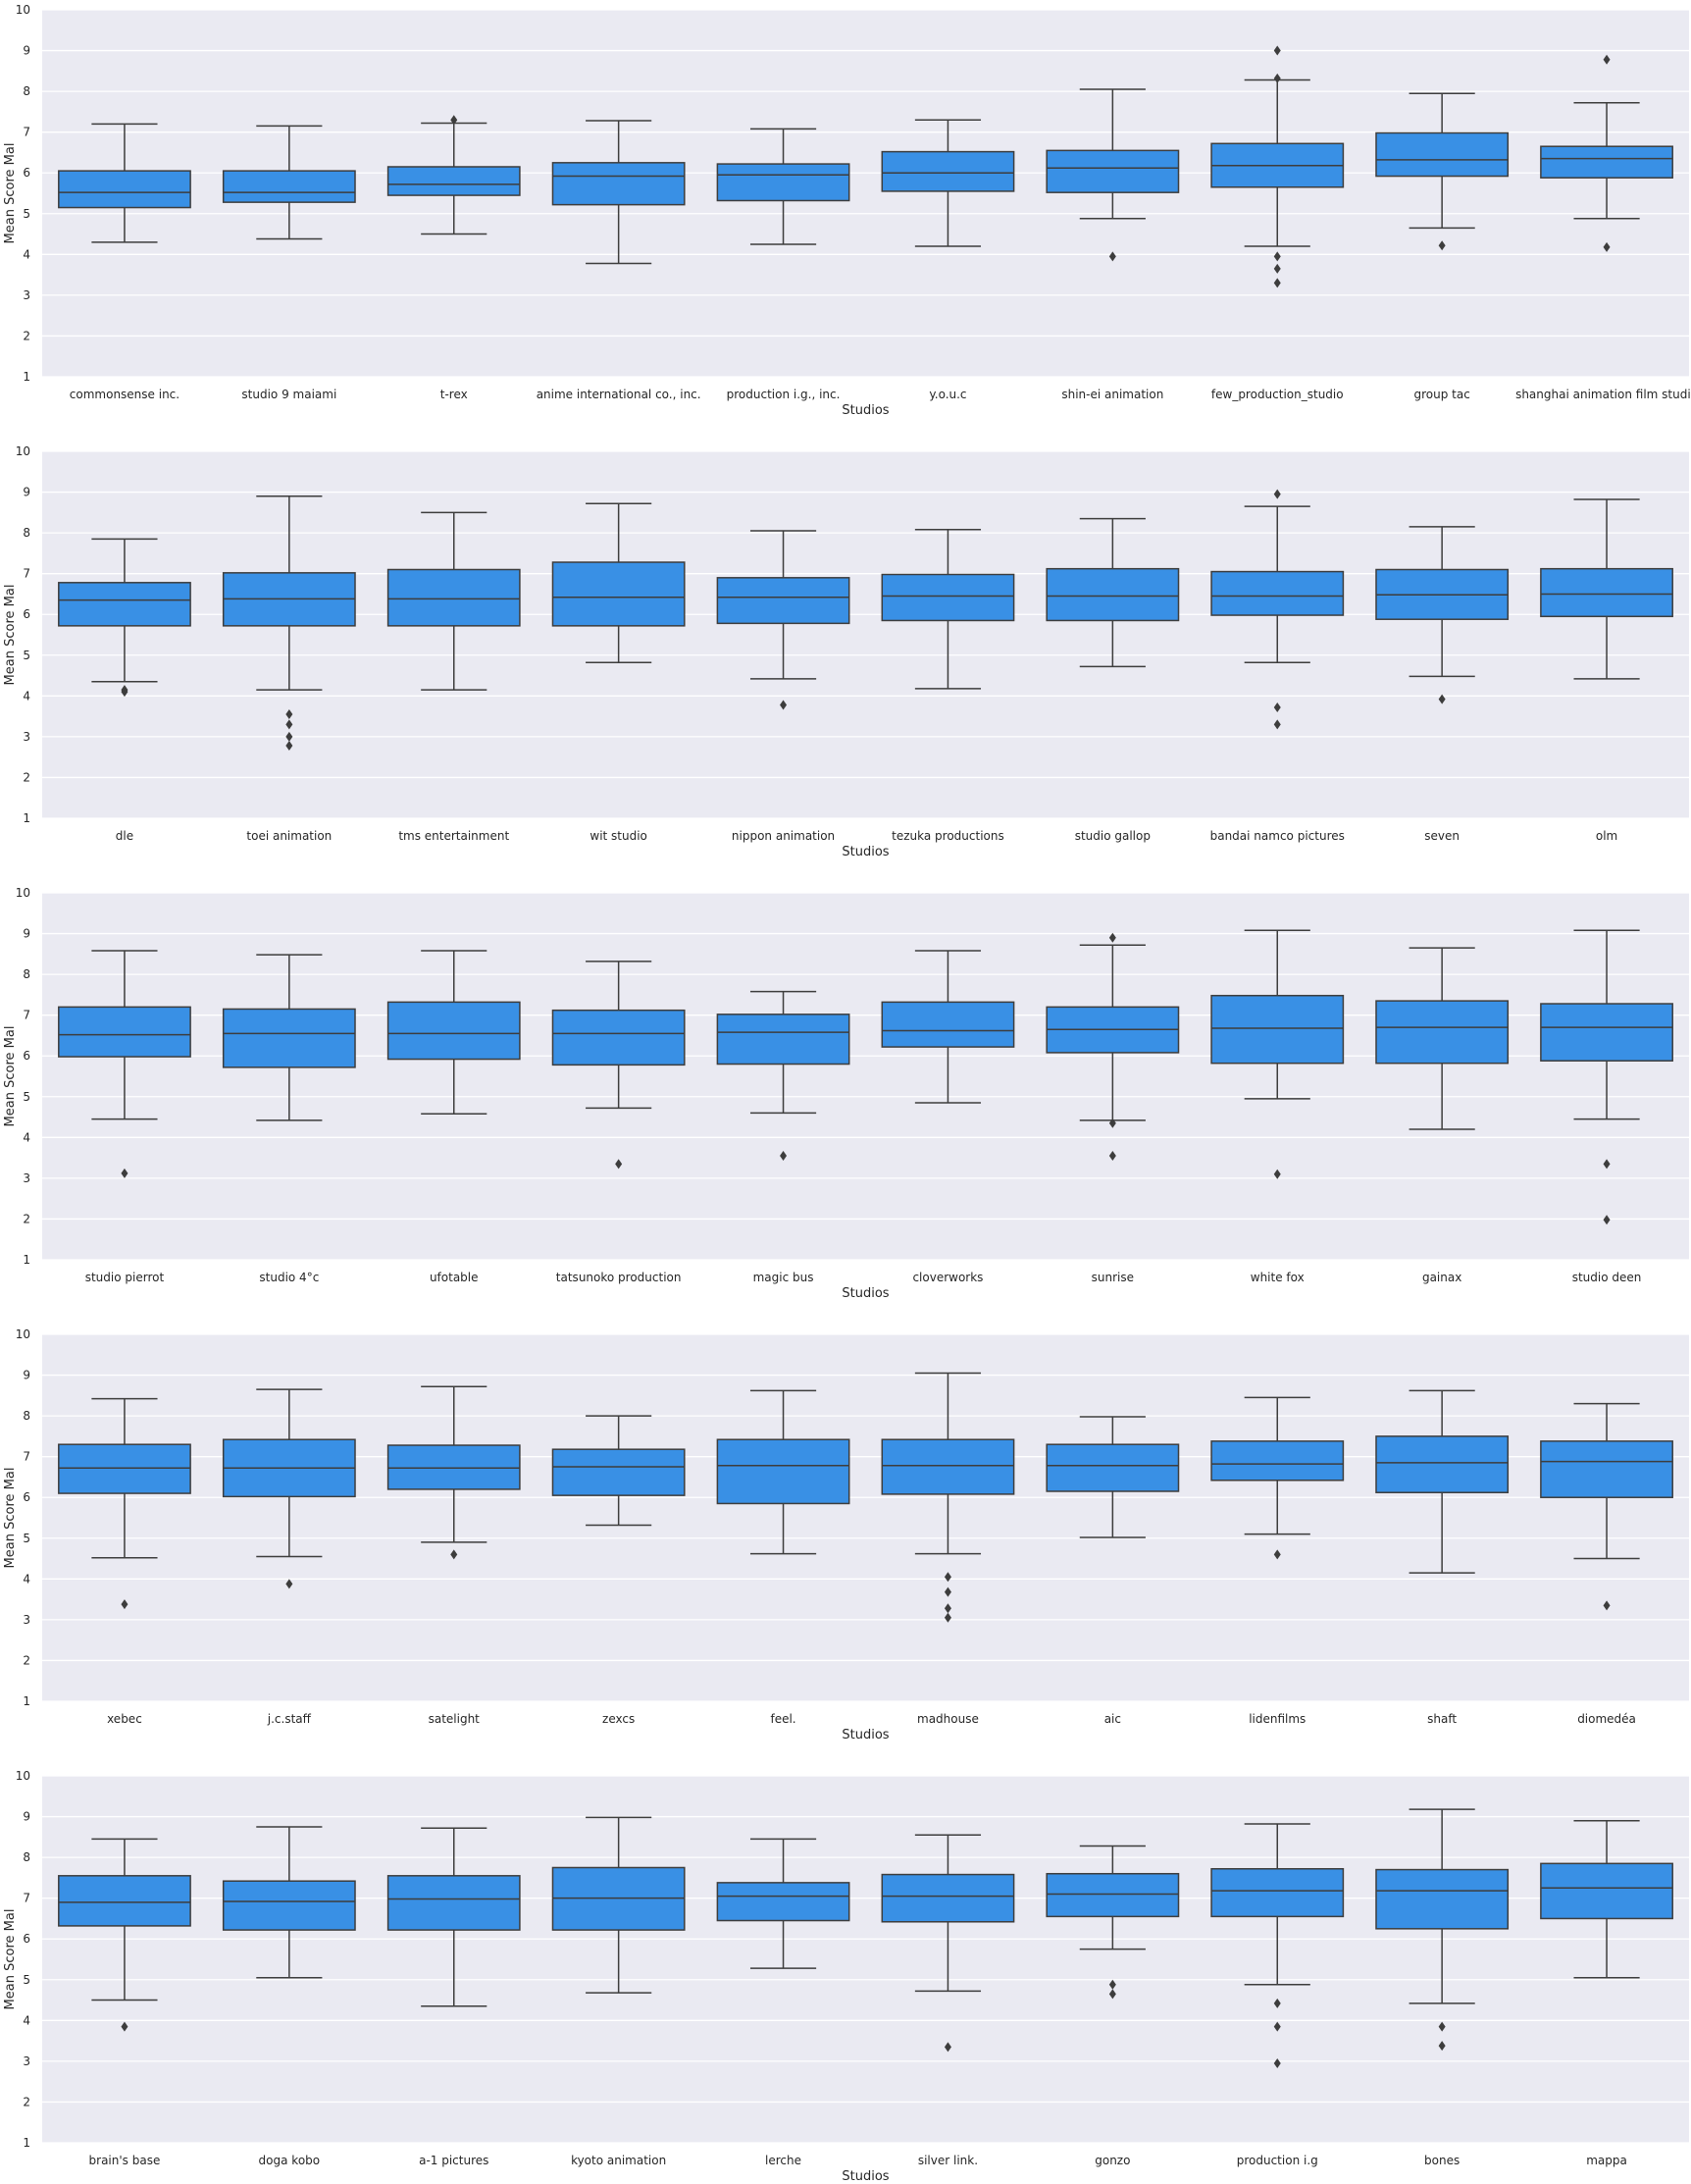 The image size is (1691, 2184). What do you see at coordinates (1113, 1922) in the screenshot?
I see `box-gonzo` at bounding box center [1113, 1922].